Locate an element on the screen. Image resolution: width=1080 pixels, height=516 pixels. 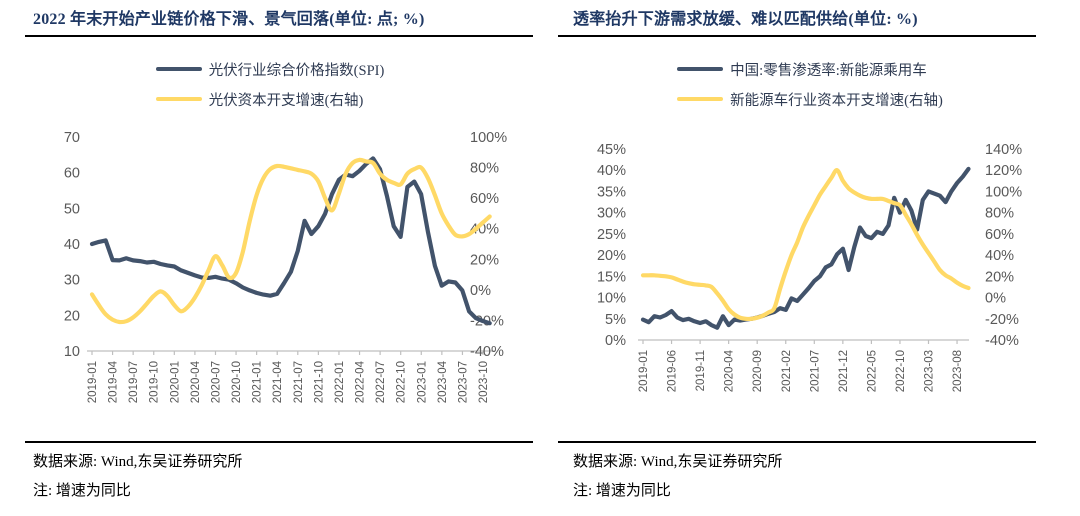
svg-text: 2021-01 is located at coordinates (258, 382).